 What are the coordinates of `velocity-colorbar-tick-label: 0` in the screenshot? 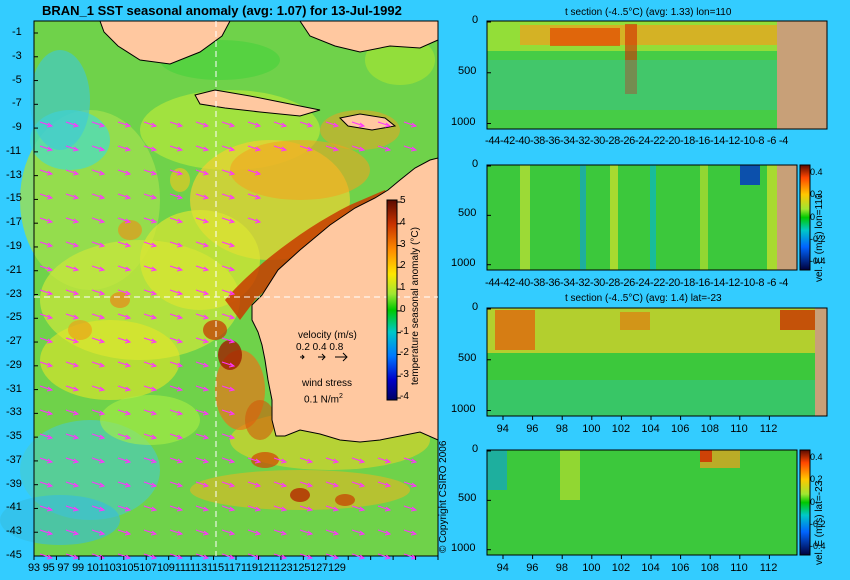 It's located at (813, 501).